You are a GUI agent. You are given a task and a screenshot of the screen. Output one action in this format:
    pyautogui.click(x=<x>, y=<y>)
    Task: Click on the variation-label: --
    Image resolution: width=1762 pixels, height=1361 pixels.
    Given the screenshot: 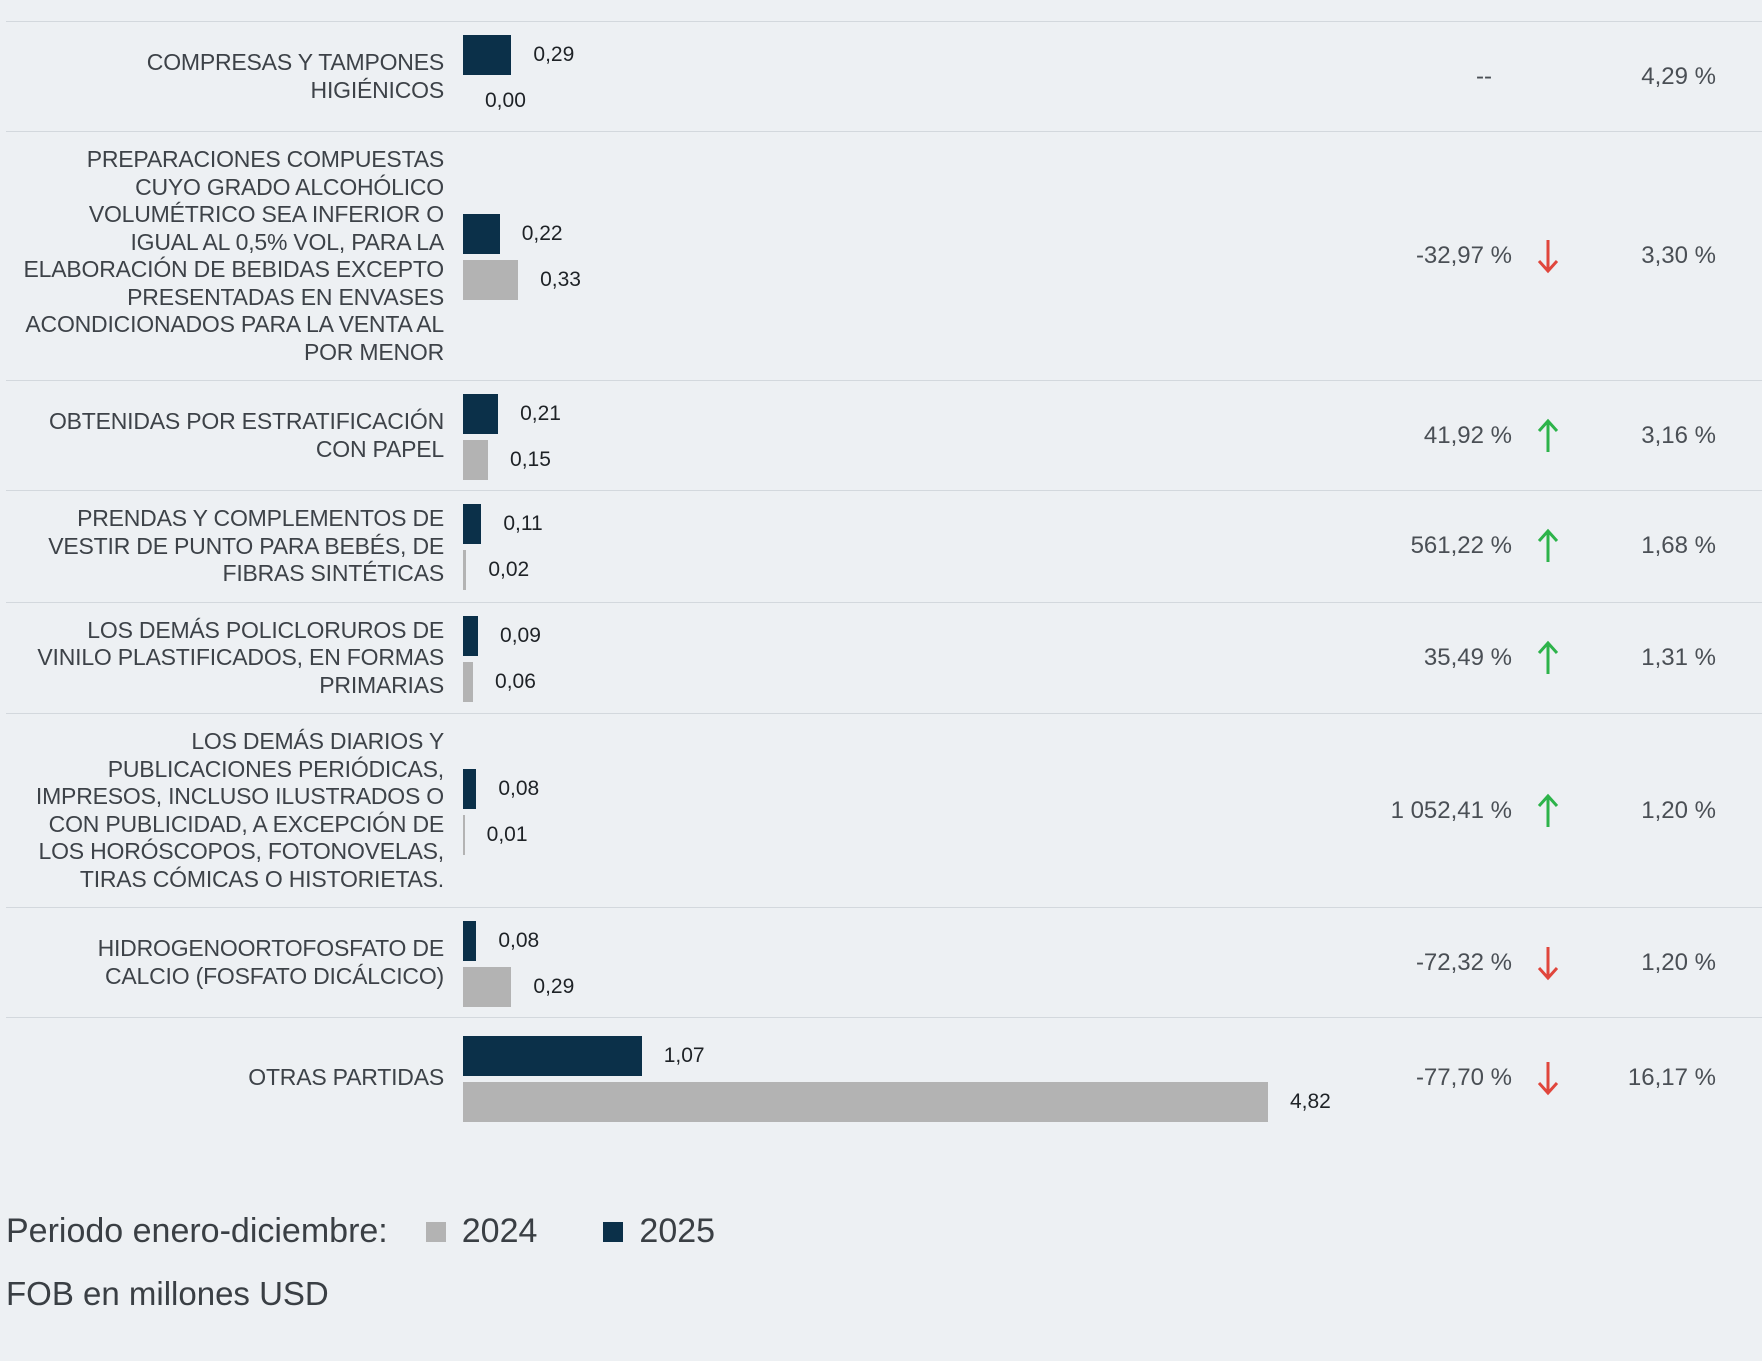 What is the action you would take?
    pyautogui.click(x=1484, y=76)
    